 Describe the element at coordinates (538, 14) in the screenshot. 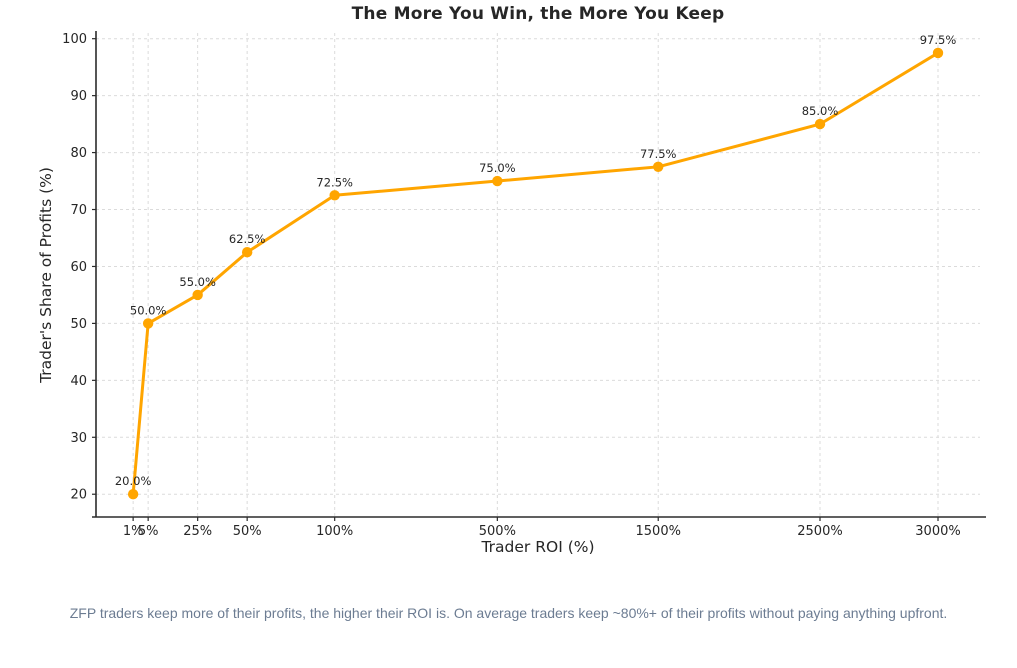

I see `chart-title: The More You Win, the More You Keep` at that location.